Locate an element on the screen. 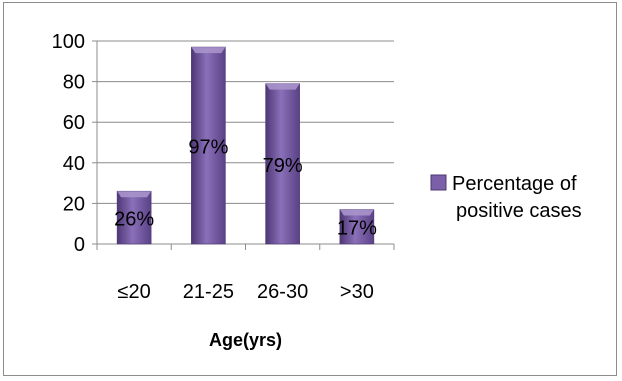  legend-label-line-2: positive cases is located at coordinates (519, 211).